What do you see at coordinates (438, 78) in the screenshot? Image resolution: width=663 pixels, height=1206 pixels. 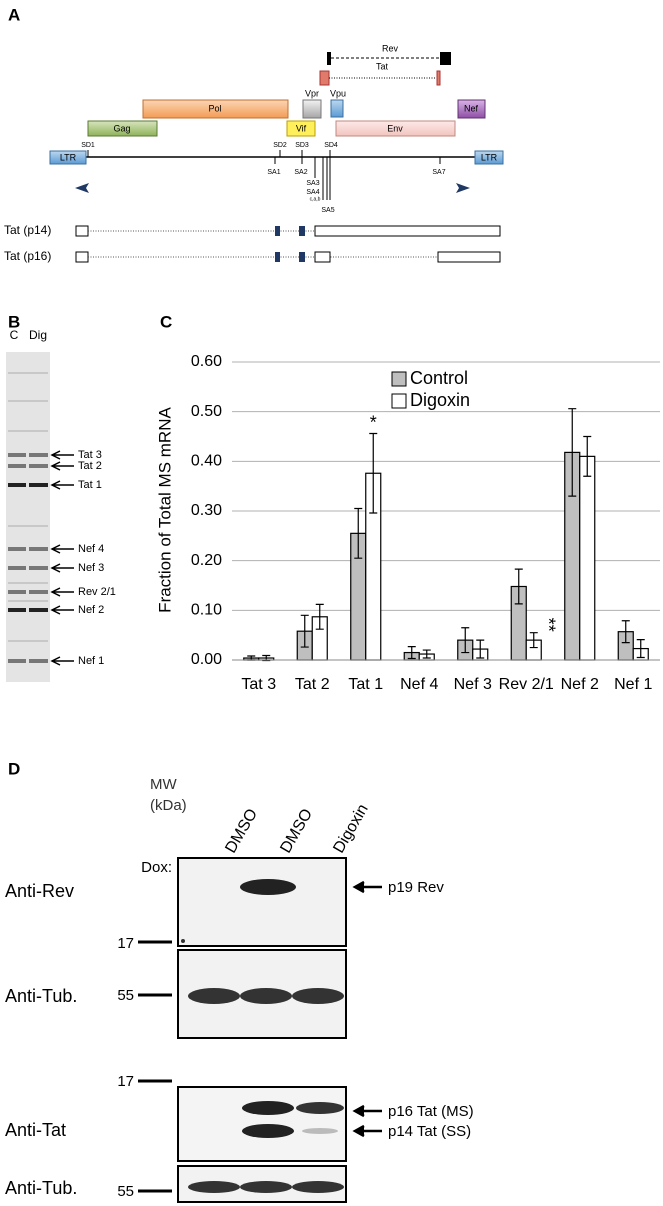 I see `tat-exon` at bounding box center [438, 78].